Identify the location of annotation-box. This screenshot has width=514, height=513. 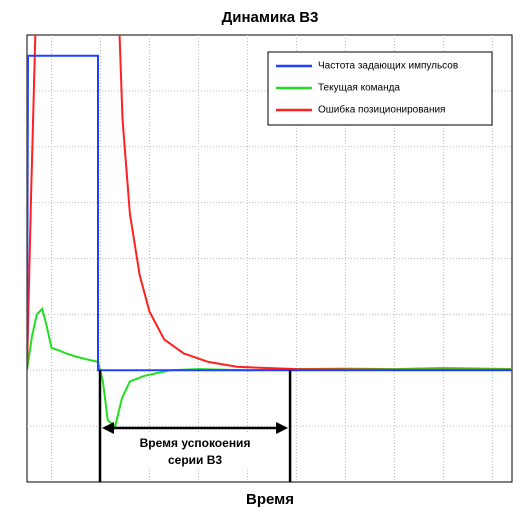
(195, 452).